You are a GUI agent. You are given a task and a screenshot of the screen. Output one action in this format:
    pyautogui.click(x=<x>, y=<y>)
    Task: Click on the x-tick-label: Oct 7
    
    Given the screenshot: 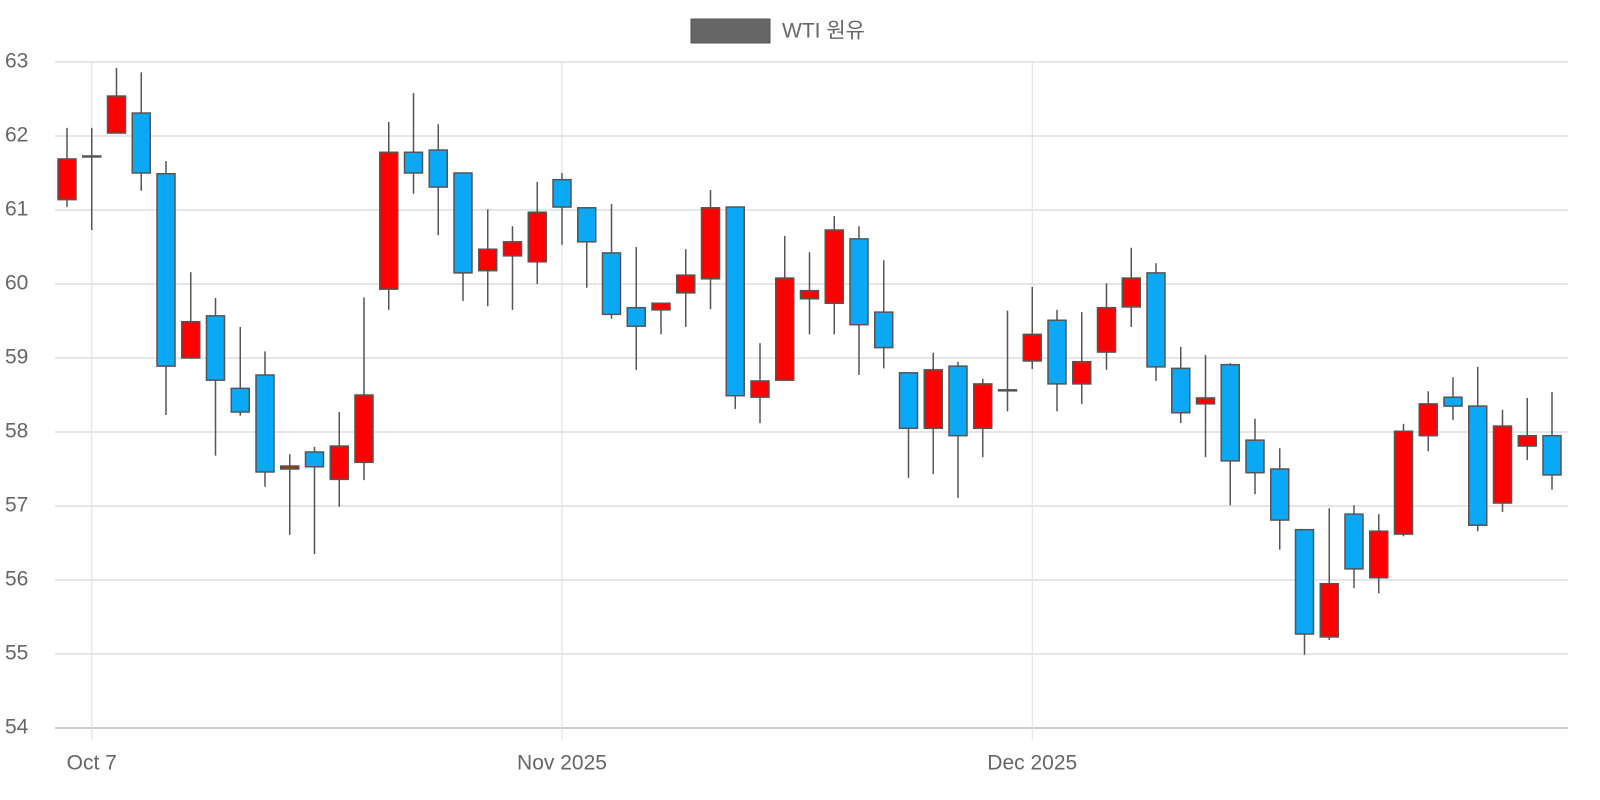 What is the action you would take?
    pyautogui.click(x=92, y=763)
    